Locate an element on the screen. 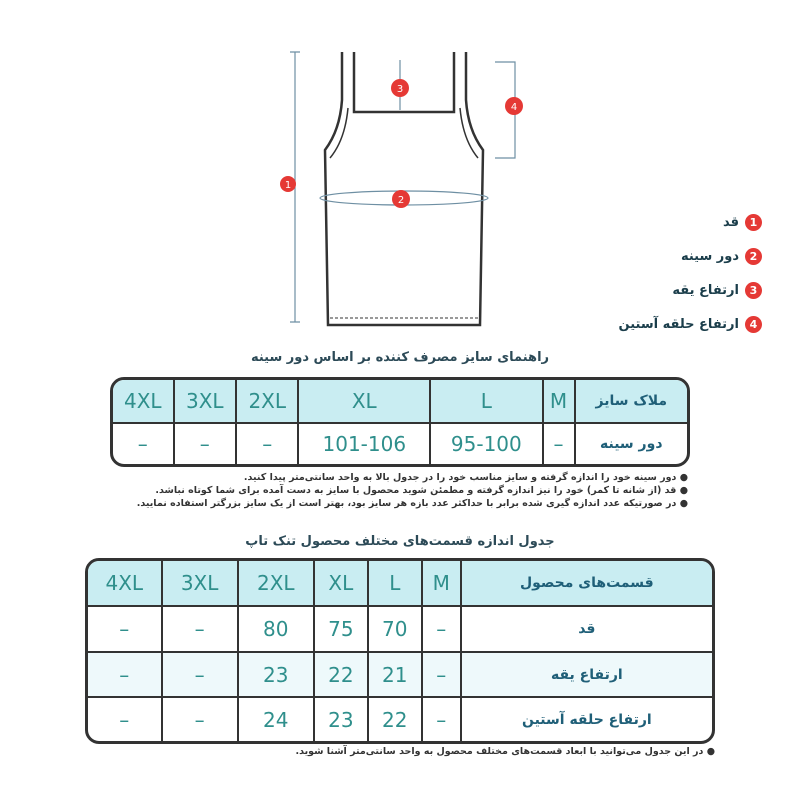 Image resolution: width=800 pixels, height=800 pixels. row-label: ارتفاع حلقه آستین is located at coordinates (585, 719).